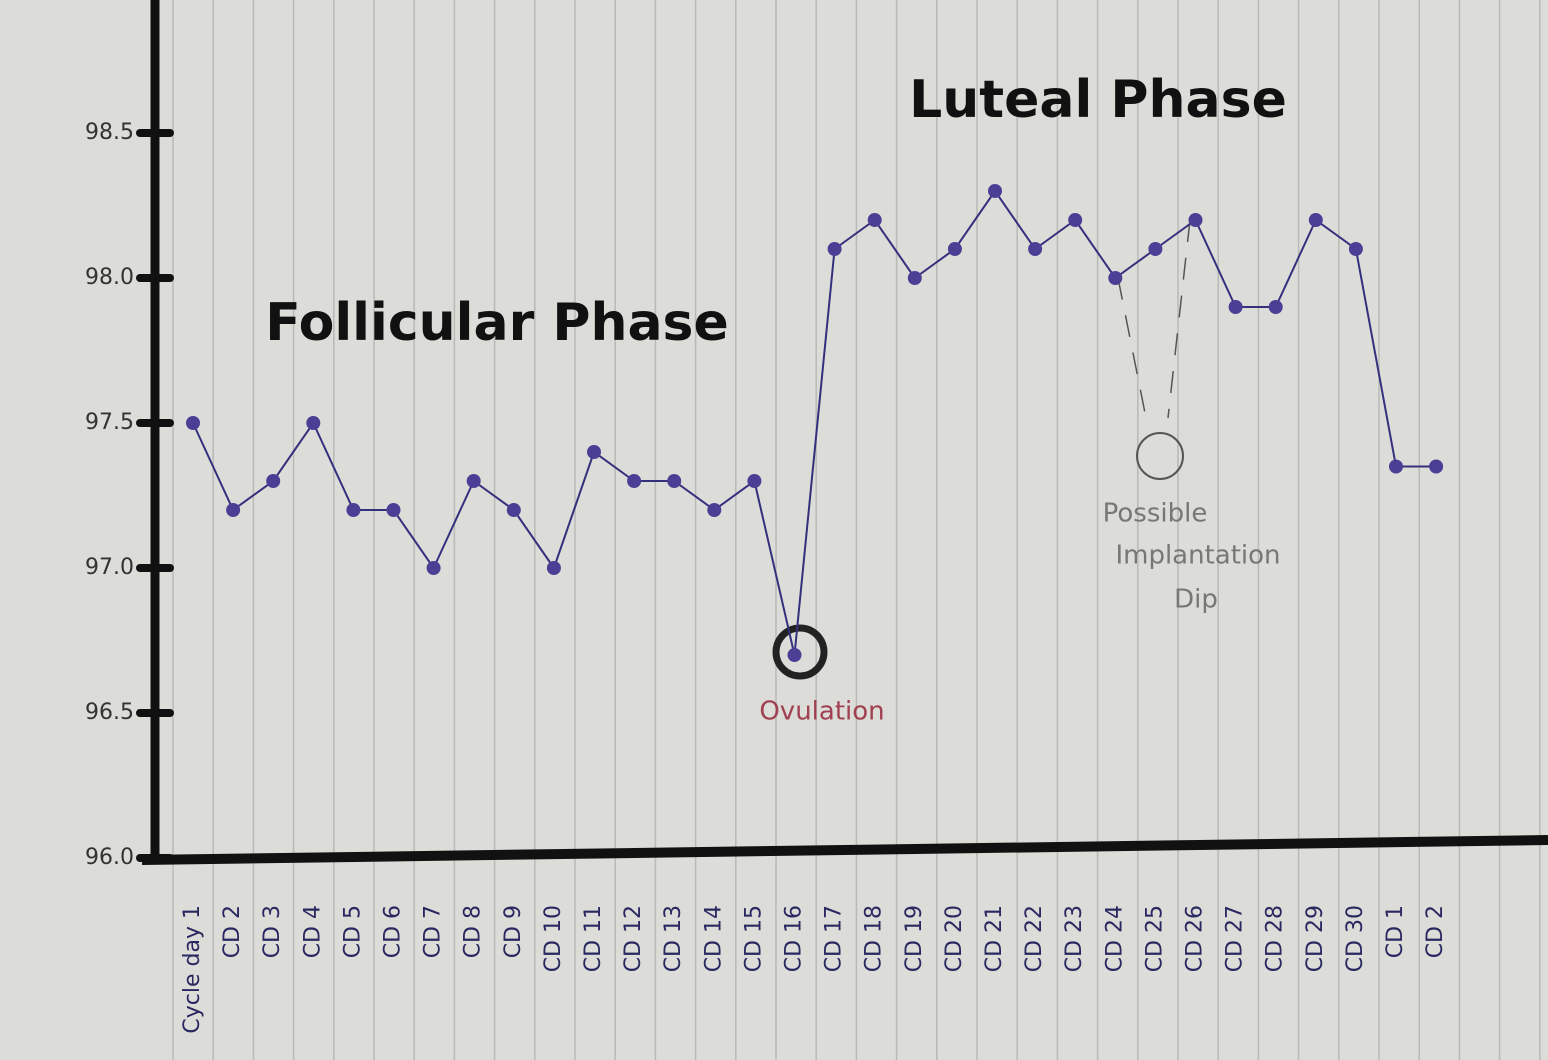  I want to click on y-tick-label: 98.0, so click(109, 277).